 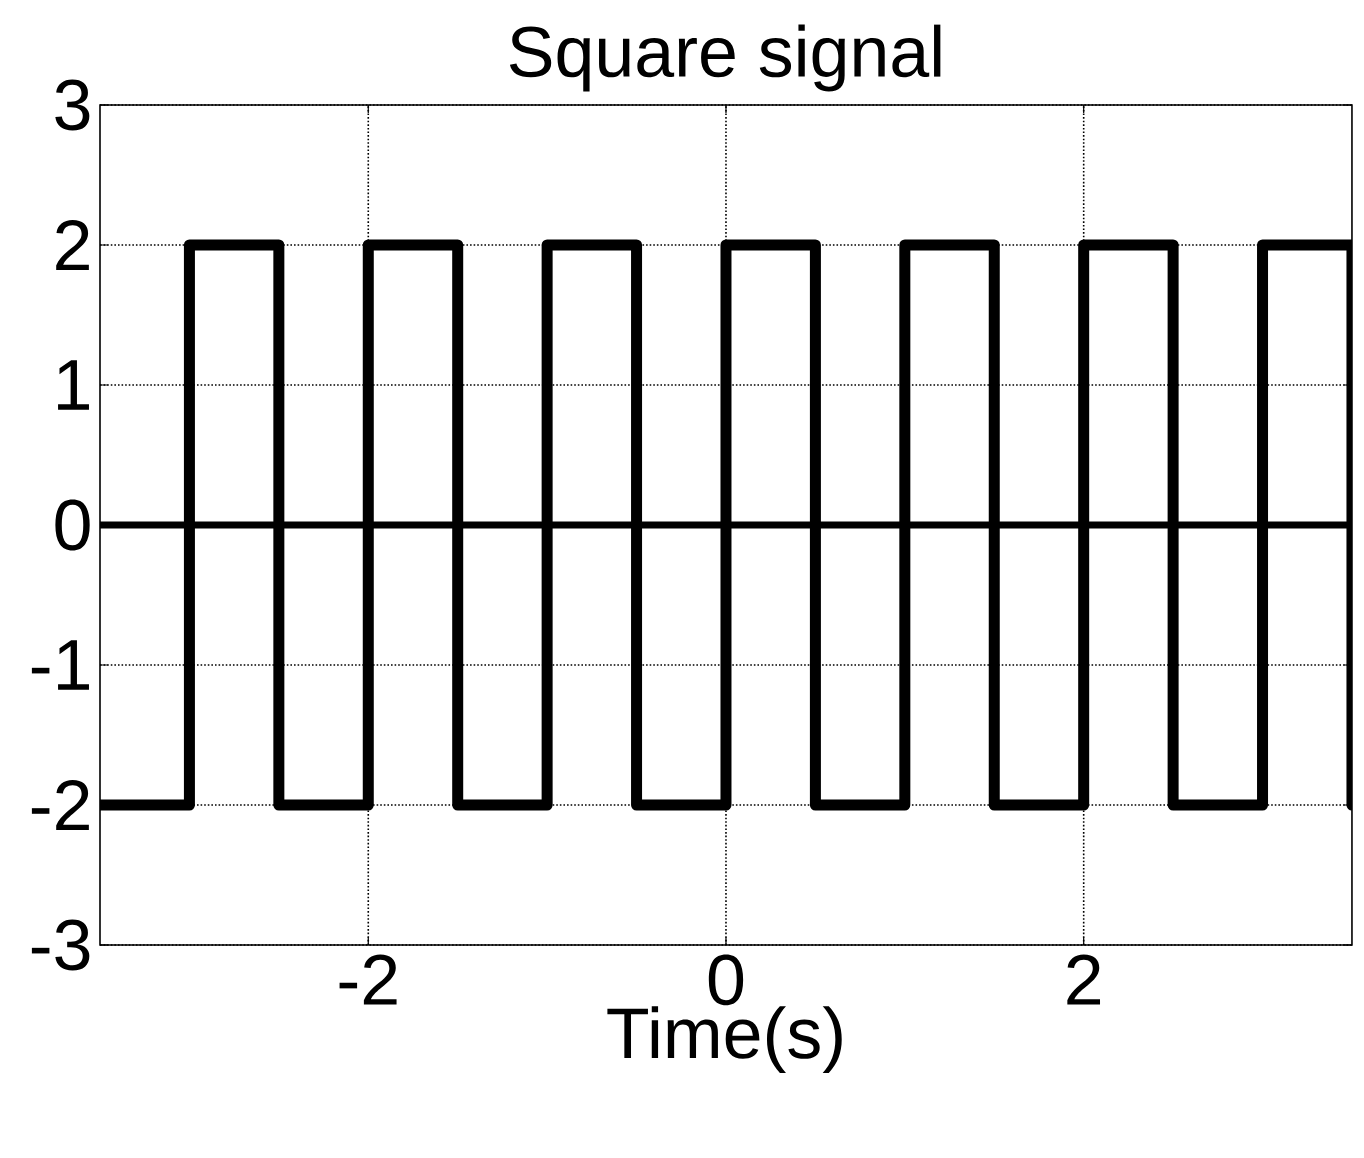 What do you see at coordinates (60, 945) in the screenshot?
I see `y-tick-label: -3` at bounding box center [60, 945].